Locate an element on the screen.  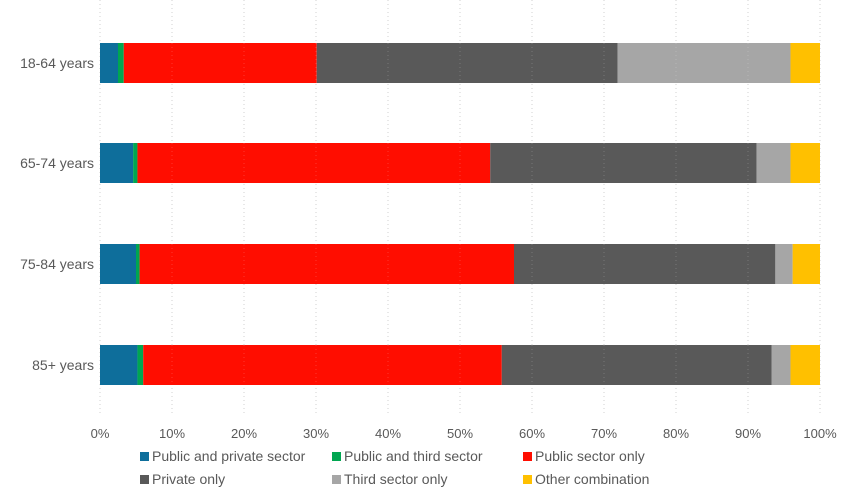
x-tick-label: 20% is located at coordinates (244, 433).